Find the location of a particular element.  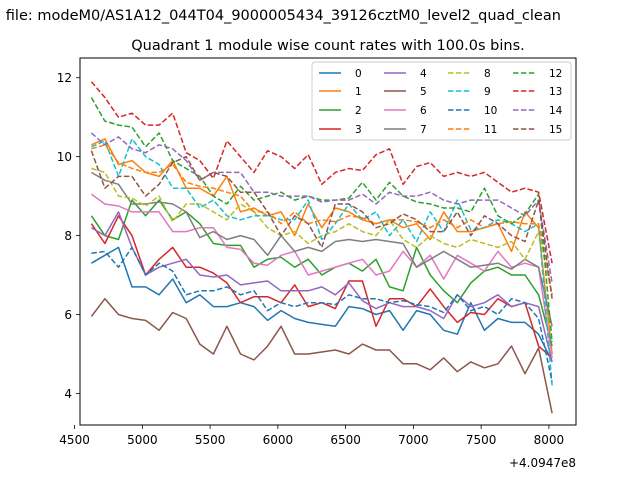

legend-label: 12 is located at coordinates (555, 74).